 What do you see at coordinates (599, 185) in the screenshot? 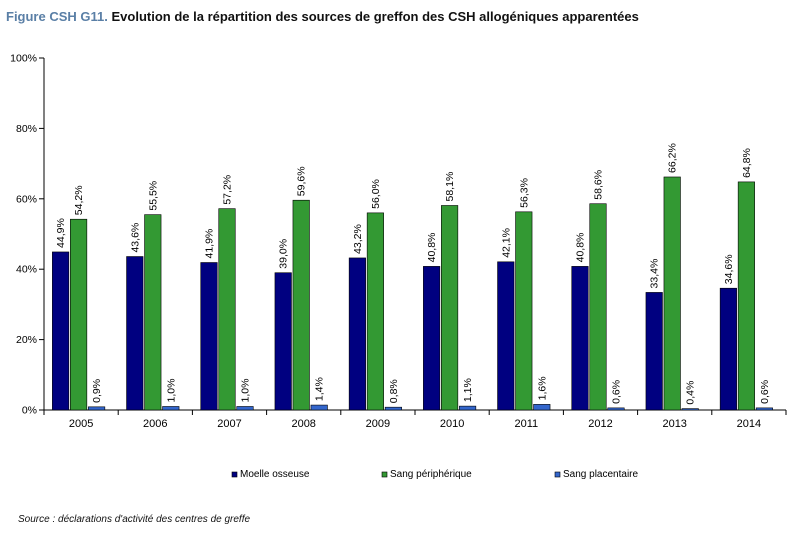
I see `data-label: 58,6%` at bounding box center [599, 185].